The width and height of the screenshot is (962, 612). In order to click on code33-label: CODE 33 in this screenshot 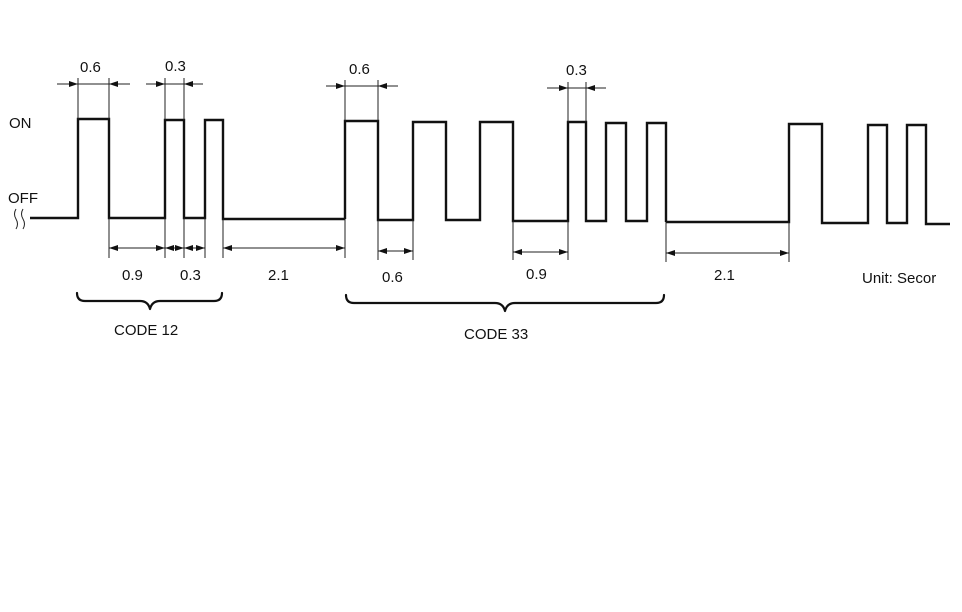, I will do `click(496, 334)`.